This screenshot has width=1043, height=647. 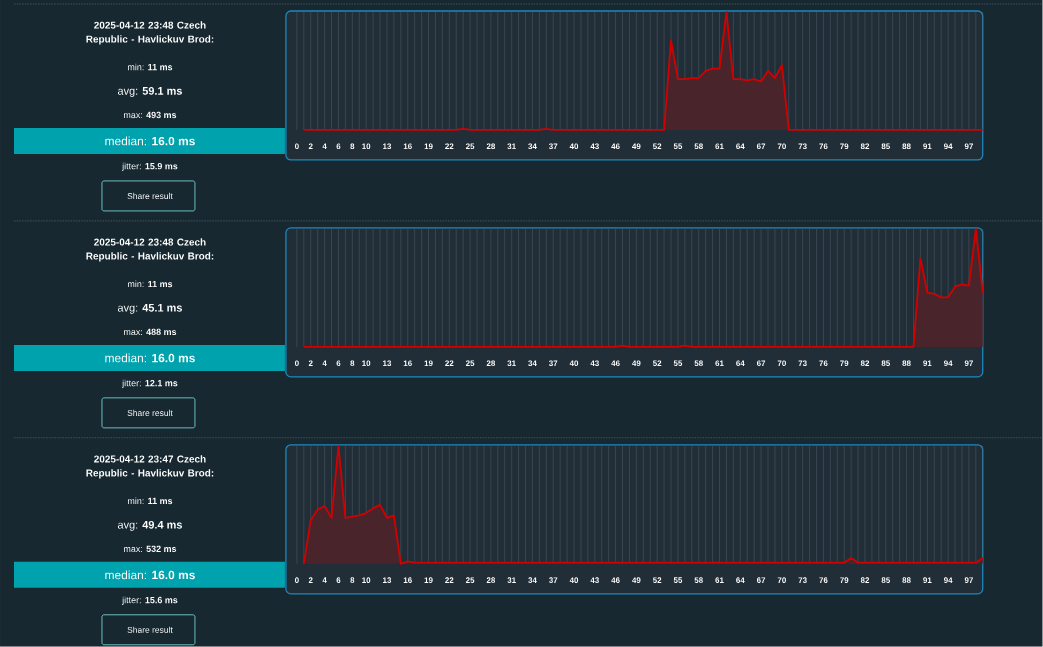 What do you see at coordinates (150, 549) in the screenshot?
I see `text: max: 532 ms` at bounding box center [150, 549].